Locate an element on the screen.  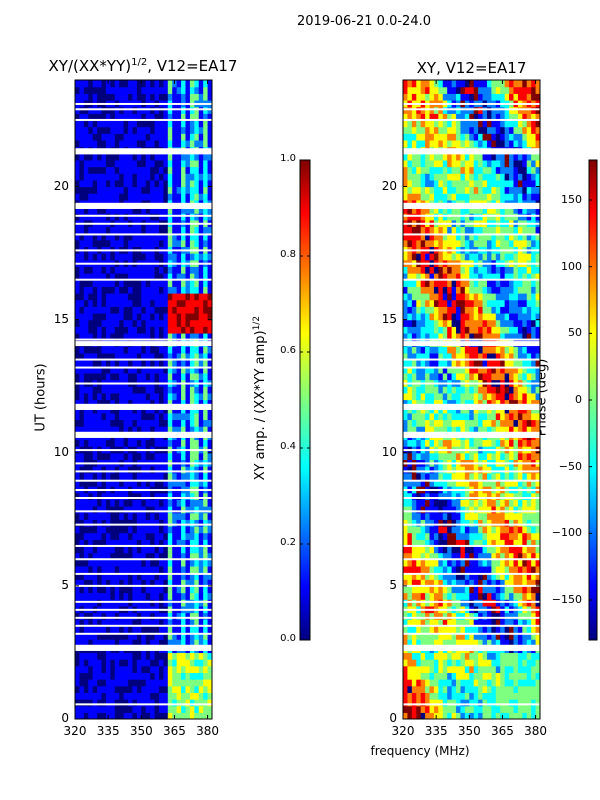
amp-x-tick-label: 365 is located at coordinates (174, 731).